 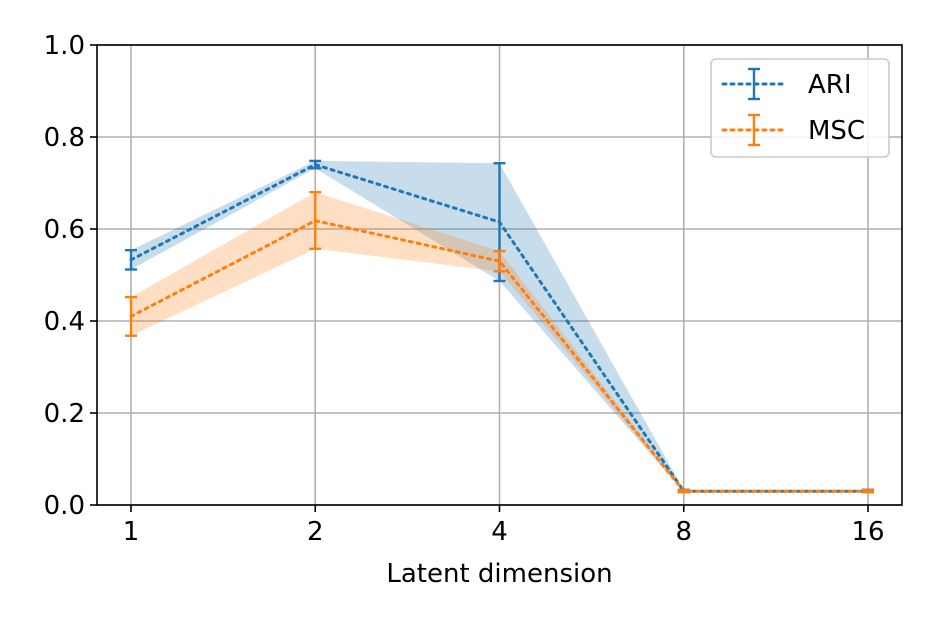 I want to click on x-axis-label: Latent dimension, so click(x=499, y=574).